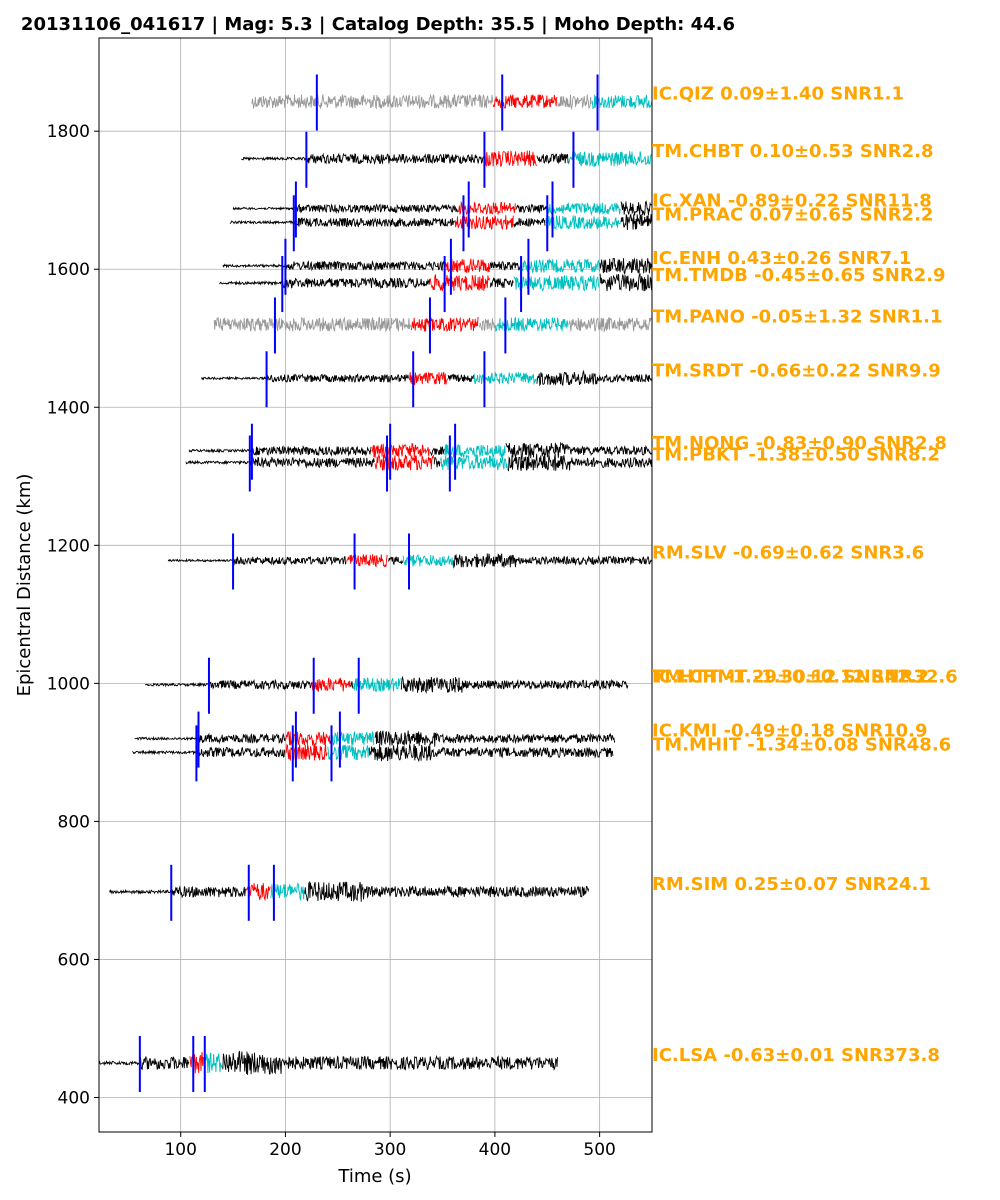 The image size is (1000, 1200). What do you see at coordinates (68, 684) in the screenshot?
I see `y-tick-label: 1000` at bounding box center [68, 684].